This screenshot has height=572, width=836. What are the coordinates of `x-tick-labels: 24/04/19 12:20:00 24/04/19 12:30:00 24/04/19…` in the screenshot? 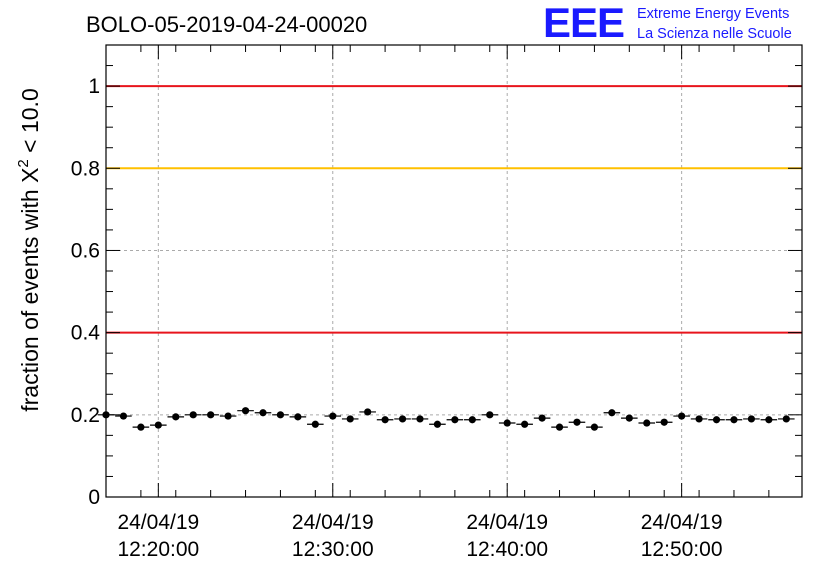 It's located at (419, 536).